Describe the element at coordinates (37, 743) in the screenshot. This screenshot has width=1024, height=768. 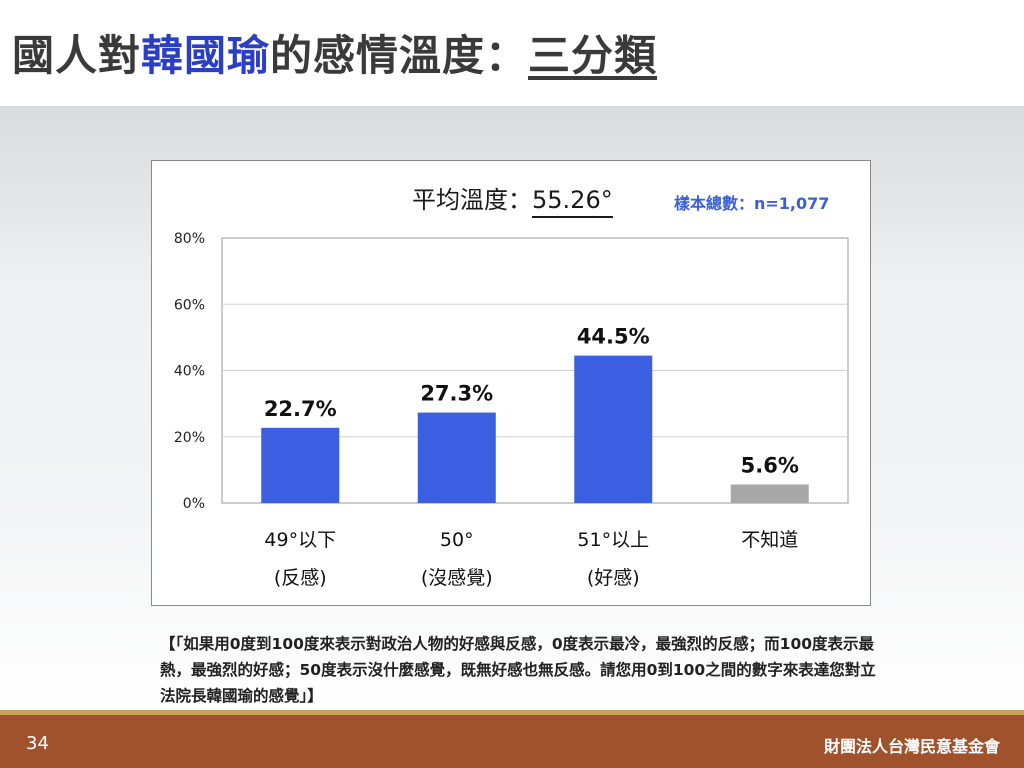
I see `page-number: 34` at that location.